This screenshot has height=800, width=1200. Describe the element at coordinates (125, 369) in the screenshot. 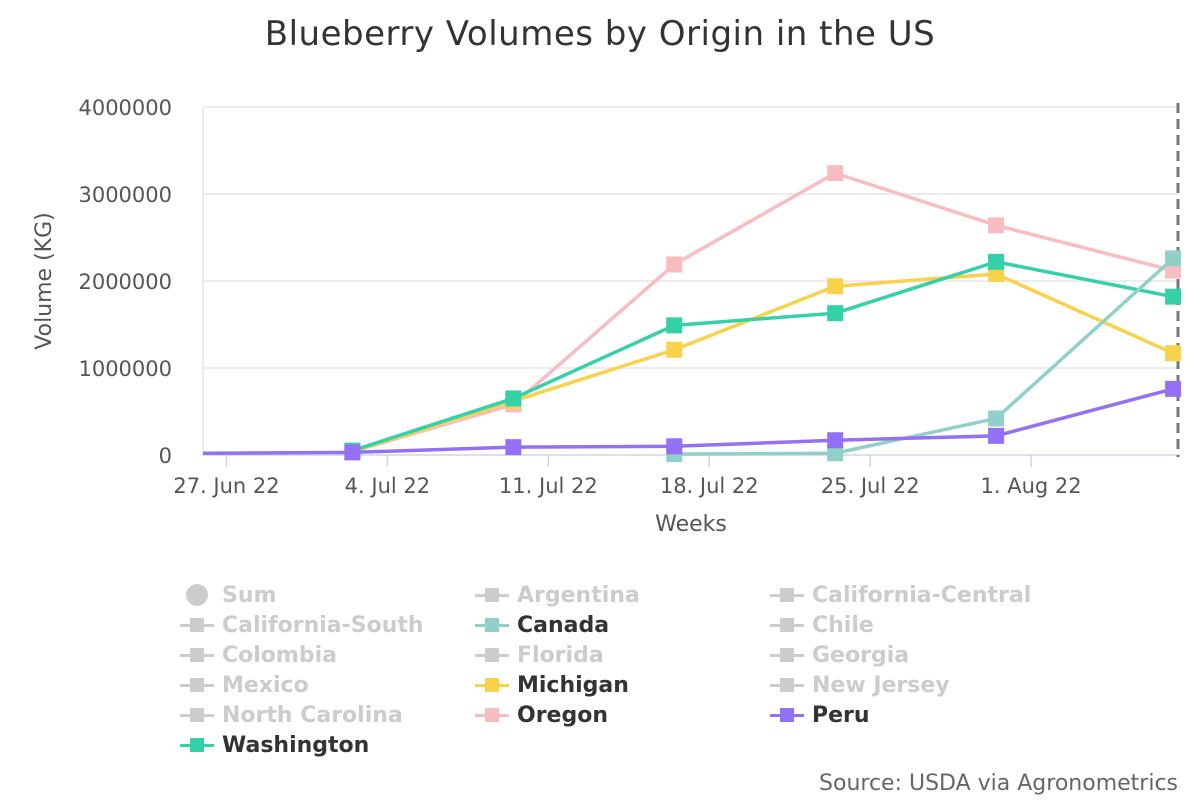

I see `y-tick-label: 1000000` at that location.